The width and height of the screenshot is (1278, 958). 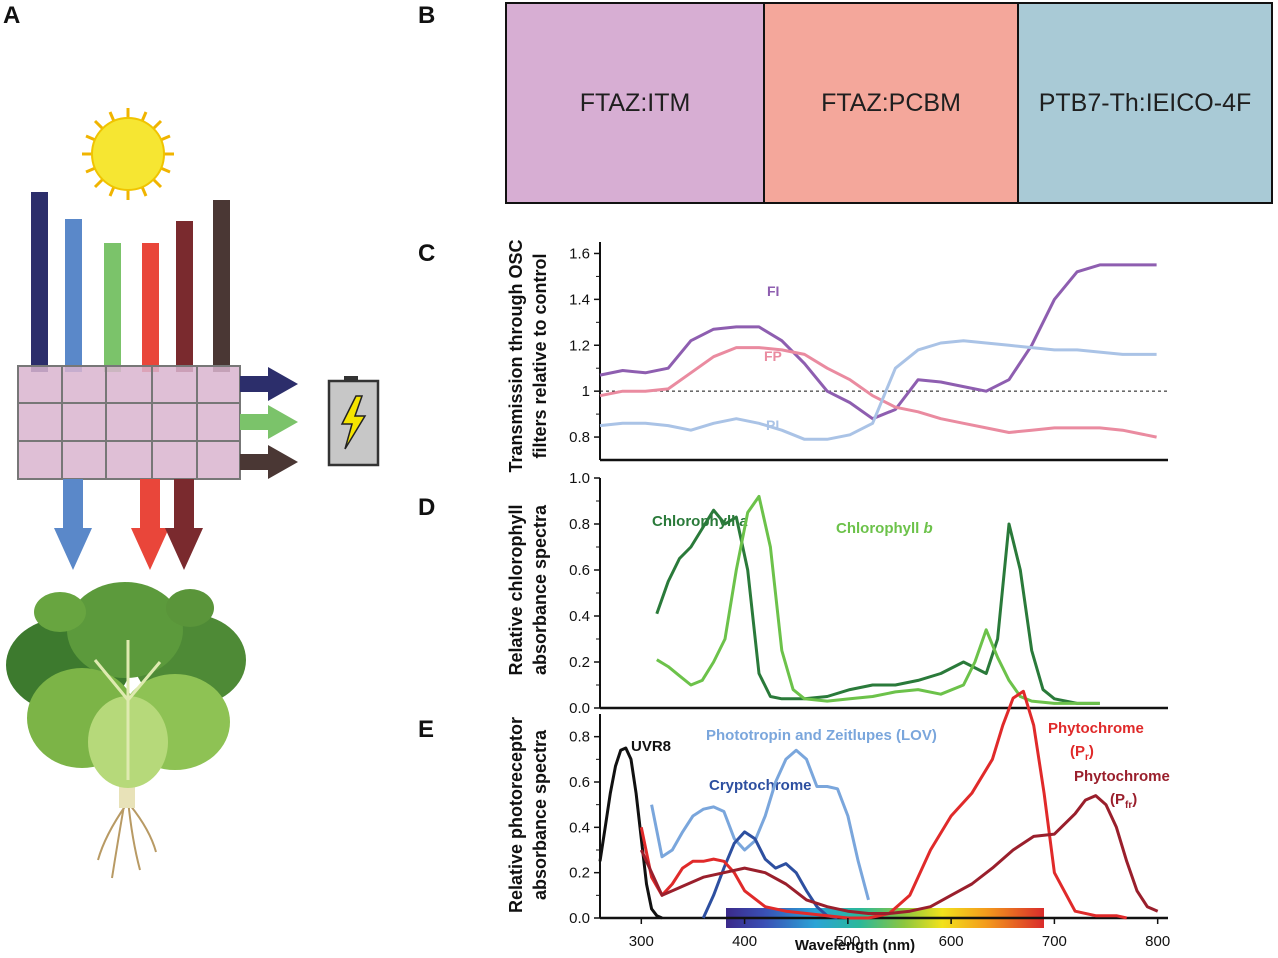 What do you see at coordinates (641, 941) in the screenshot?
I see `x-tick-label: 300` at bounding box center [641, 941].